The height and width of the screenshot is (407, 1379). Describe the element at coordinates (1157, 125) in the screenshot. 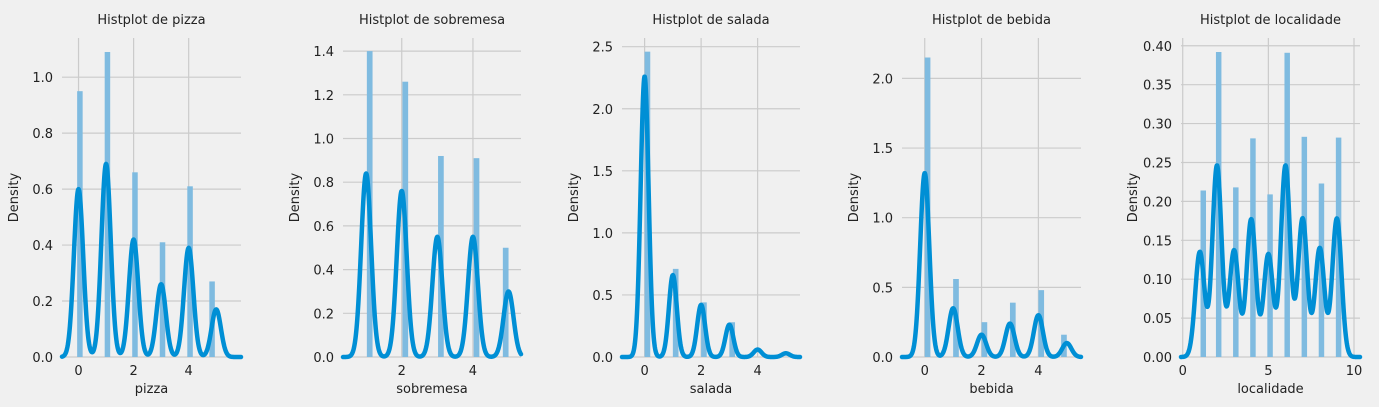

I see `y-tick-label: 0.30` at that location.